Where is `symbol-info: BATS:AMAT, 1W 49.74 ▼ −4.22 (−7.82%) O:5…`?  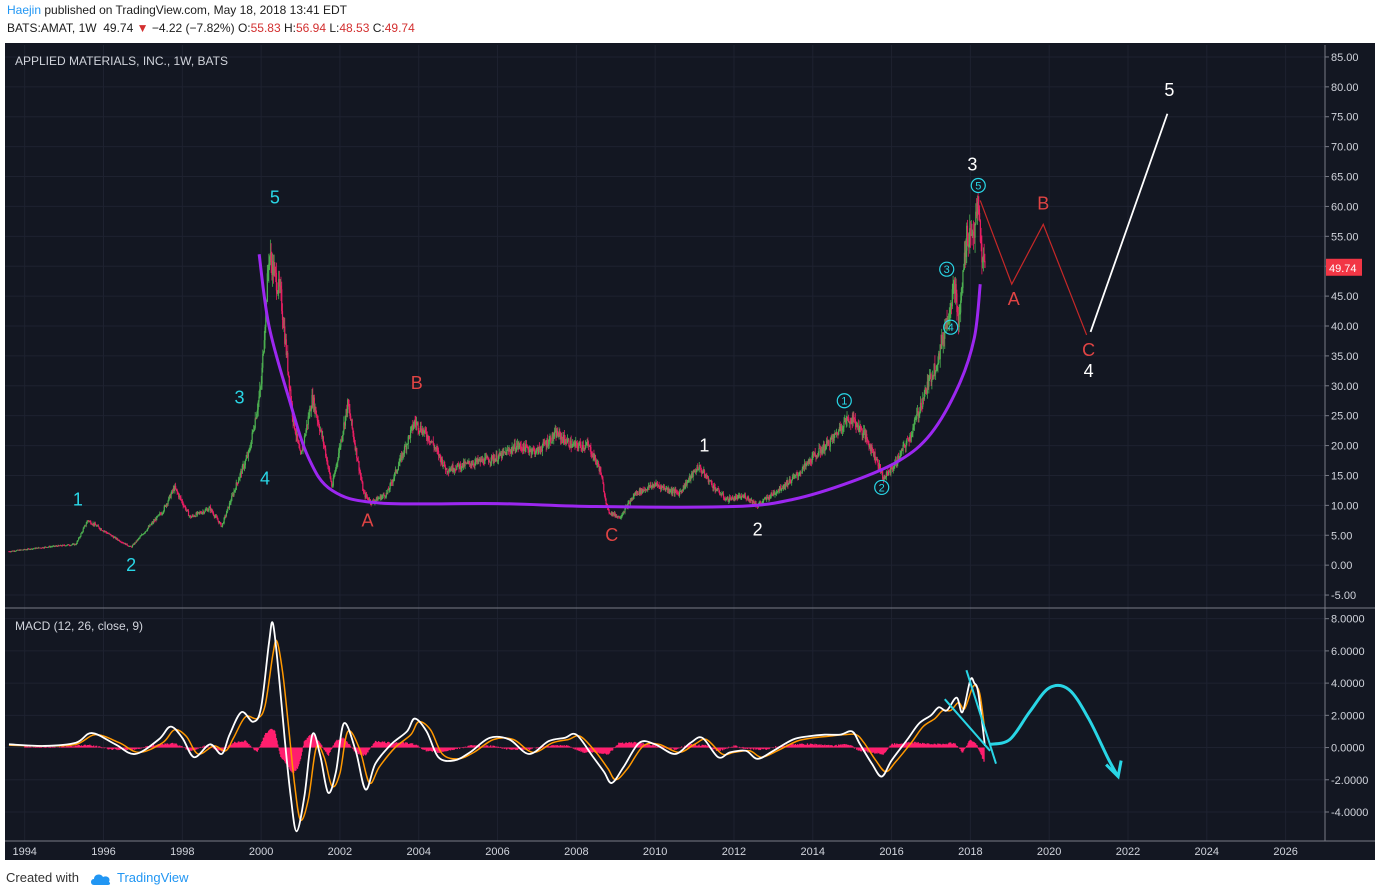 symbol-info: BATS:AMAT, 1W 49.74 ▼ −4.22 (−7.82%) O:5… is located at coordinates (211, 28).